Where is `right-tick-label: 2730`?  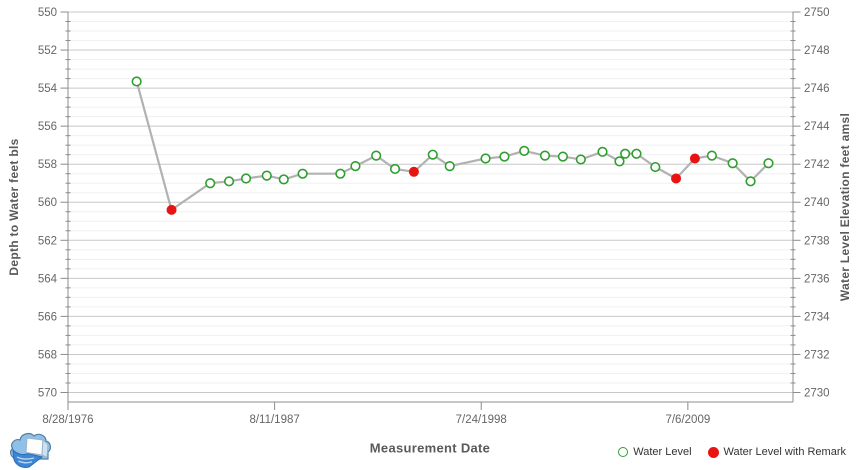 right-tick-label: 2730 is located at coordinates (817, 393).